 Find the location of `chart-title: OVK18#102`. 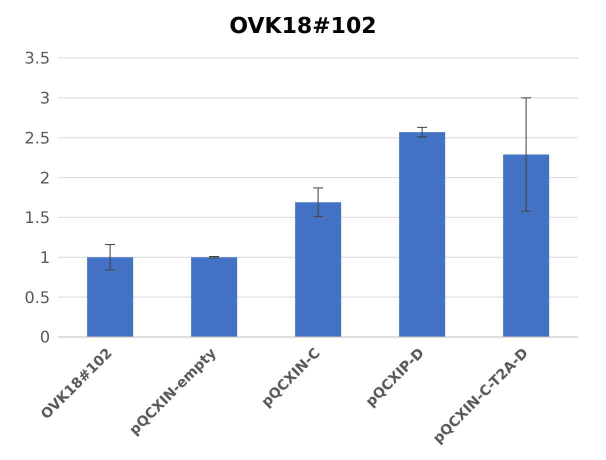

chart-title: OVK18#102 is located at coordinates (303, 27).